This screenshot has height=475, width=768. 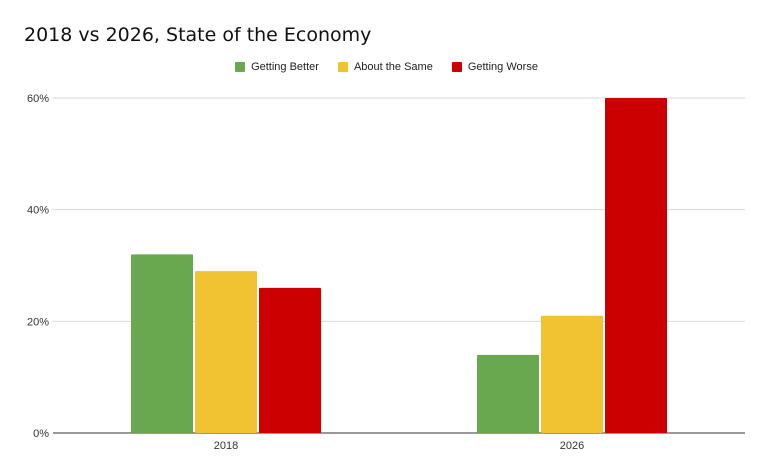 What do you see at coordinates (226, 446) in the screenshot?
I see `x-tick-label-2018: 2018` at bounding box center [226, 446].